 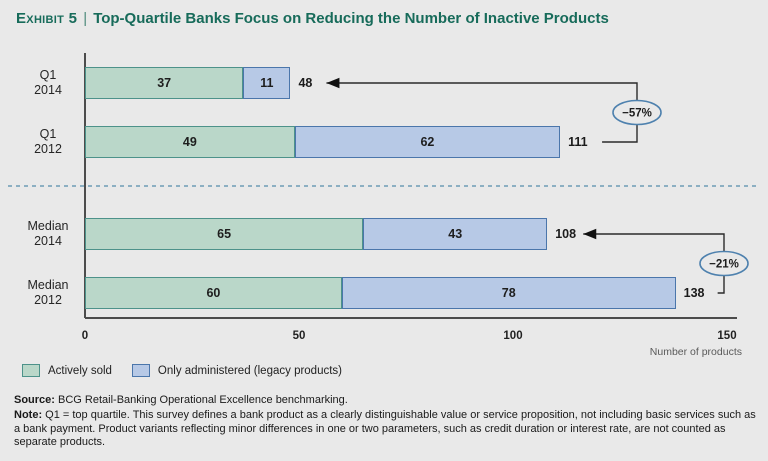 I want to click on bar-segment-actively-sold: 65, so click(x=224, y=234).